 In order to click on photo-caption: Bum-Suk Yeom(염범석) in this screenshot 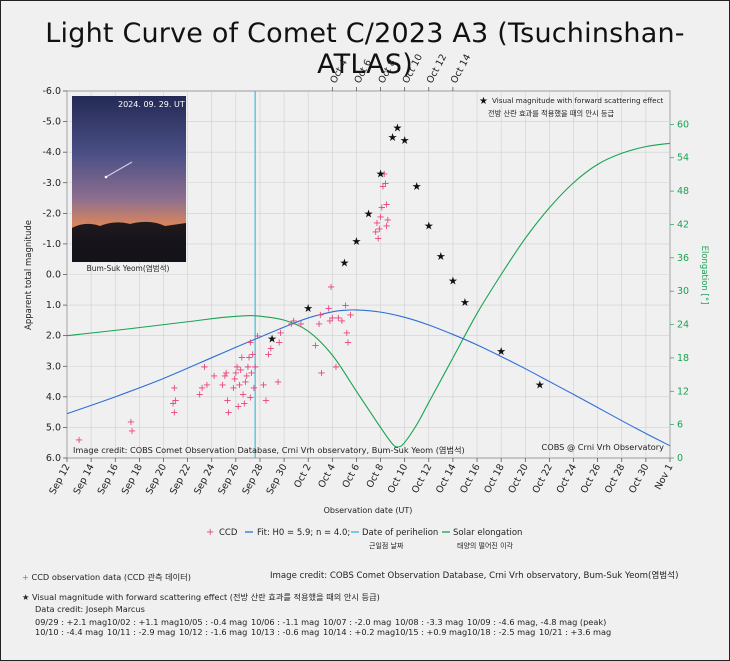, I will do `click(128, 268)`.